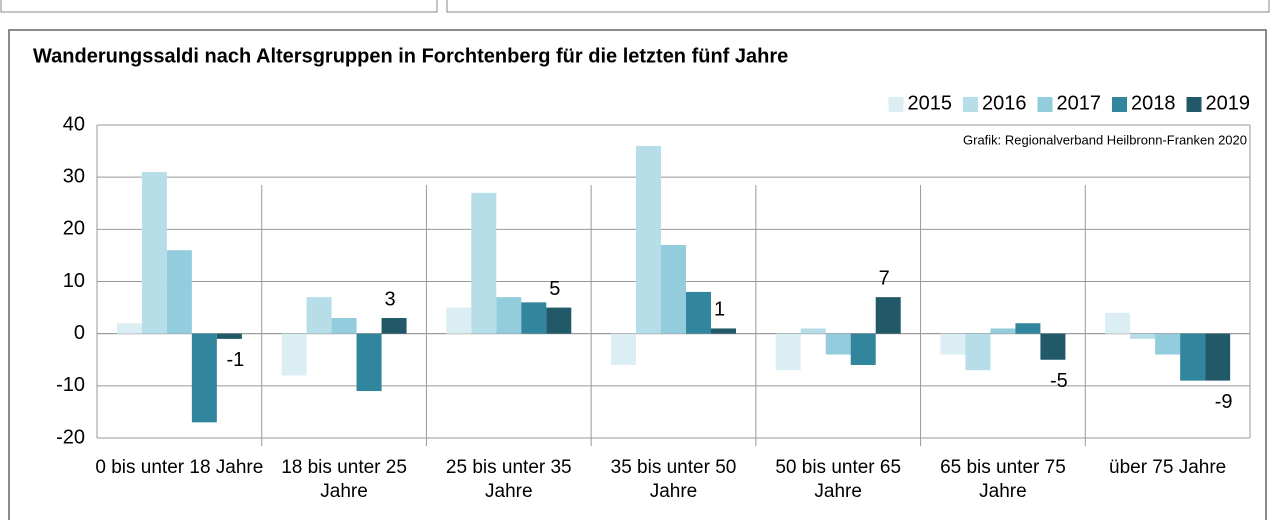  Describe the element at coordinates (673, 479) in the screenshot. I see `x-tick-label: 35 bis unter 50 Jahre` at that location.